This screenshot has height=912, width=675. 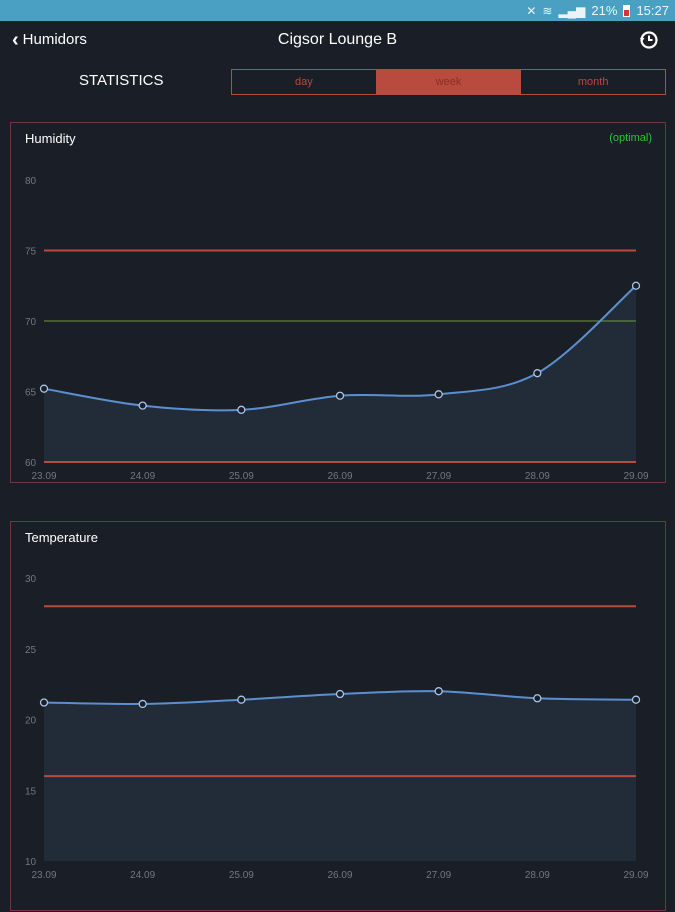 I want to click on y-tick-label: 15, so click(x=31, y=791).